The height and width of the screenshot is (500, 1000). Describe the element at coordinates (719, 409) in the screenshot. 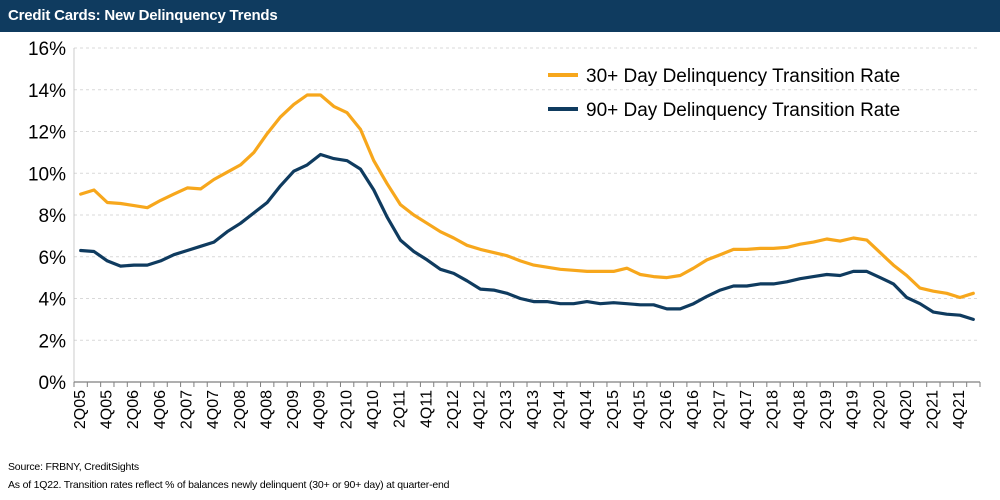

I see `x-tick-label: 2Q17` at that location.